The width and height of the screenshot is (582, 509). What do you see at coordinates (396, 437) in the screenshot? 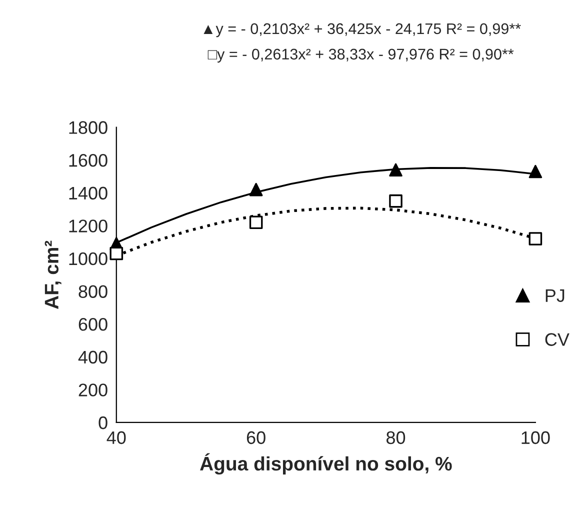
I see `x-tick-label: 80` at bounding box center [396, 437].